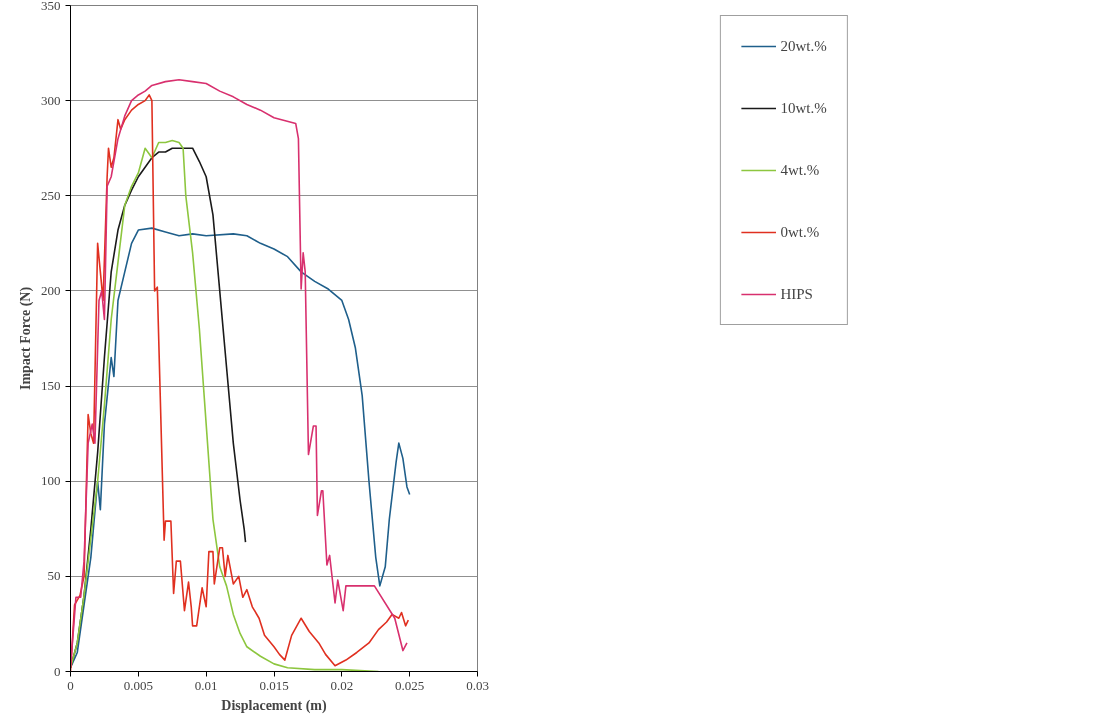 This screenshot has height=724, width=1098. Describe the element at coordinates (800, 232) in the screenshot. I see `legend-label: 0wt.%` at that location.